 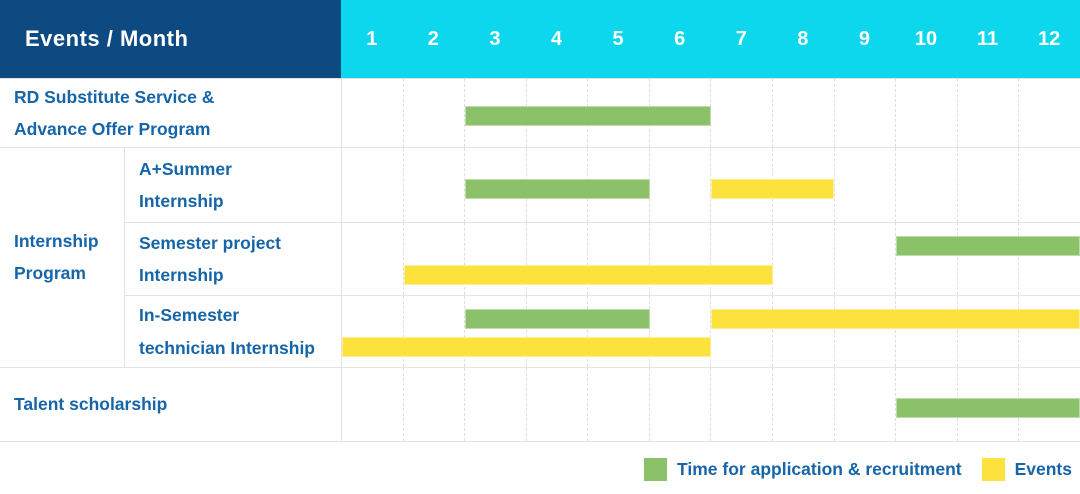 What do you see at coordinates (540, 468) in the screenshot?
I see `legend: Time for application & recruitment Events` at bounding box center [540, 468].